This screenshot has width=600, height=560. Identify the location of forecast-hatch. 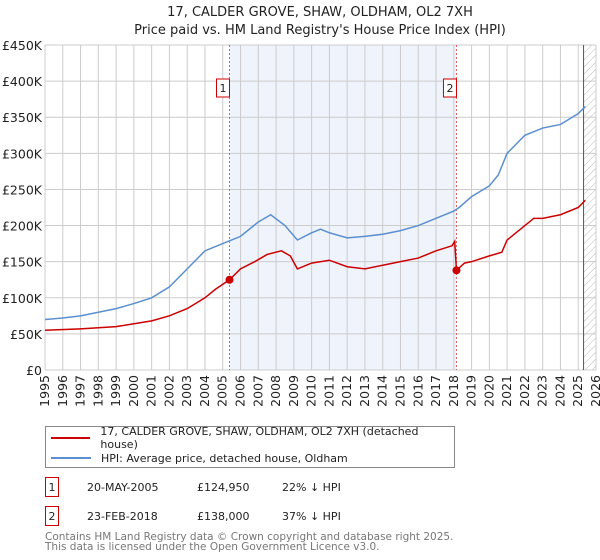
(589, 207).